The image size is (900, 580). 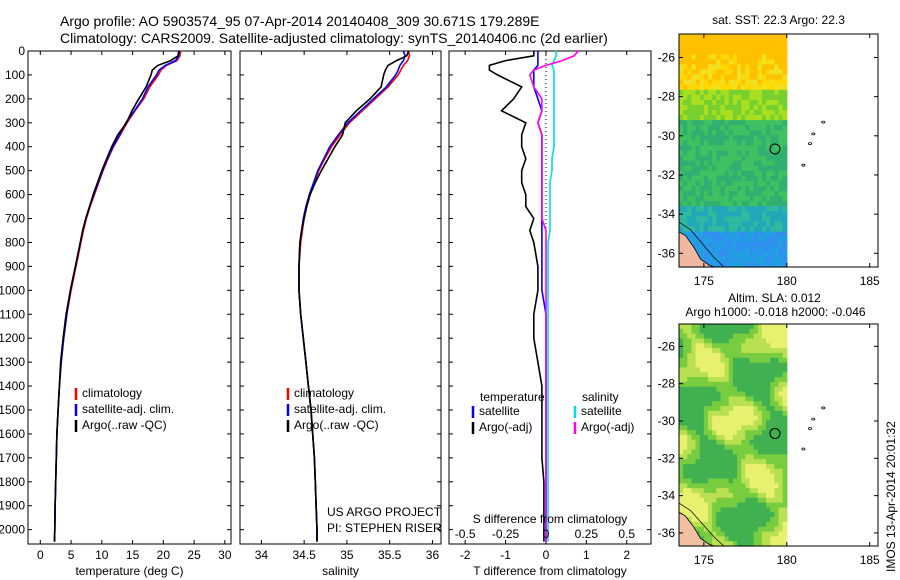 I want to click on y-tick-label: 700, so click(x=15, y=219).